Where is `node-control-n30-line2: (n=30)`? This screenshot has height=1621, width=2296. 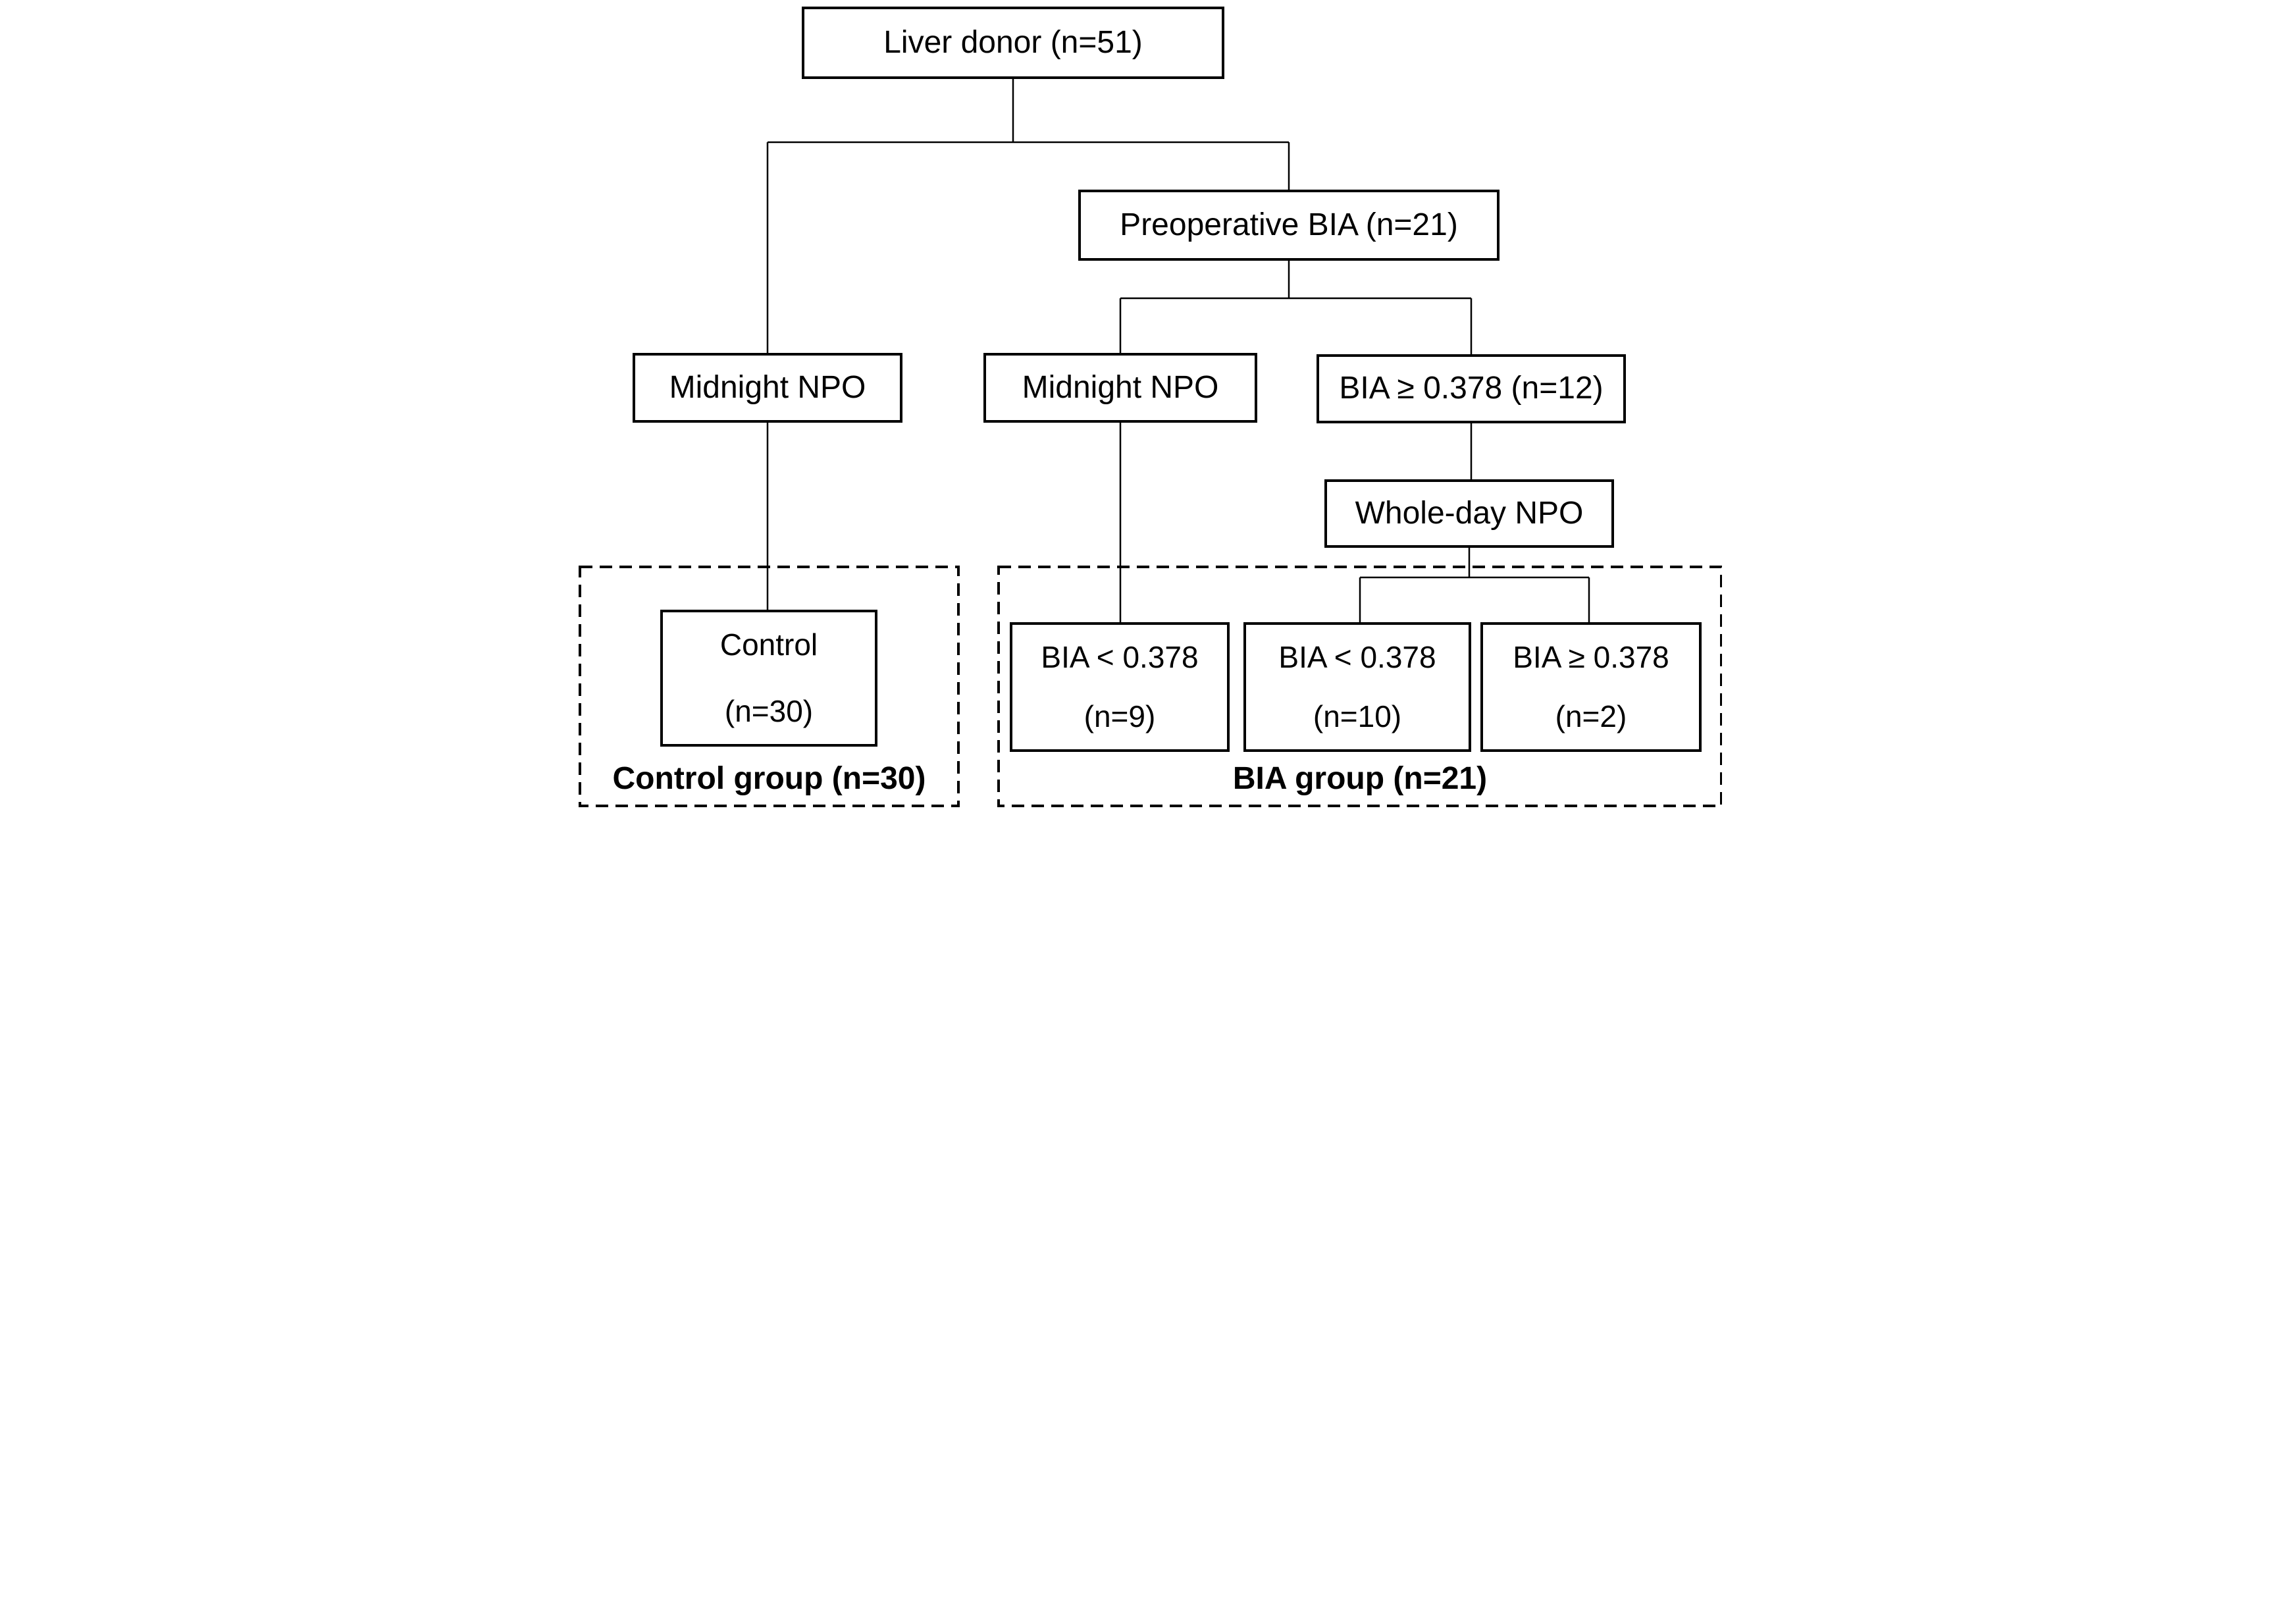
node-control-n30-line2: (n=30) is located at coordinates (769, 711).